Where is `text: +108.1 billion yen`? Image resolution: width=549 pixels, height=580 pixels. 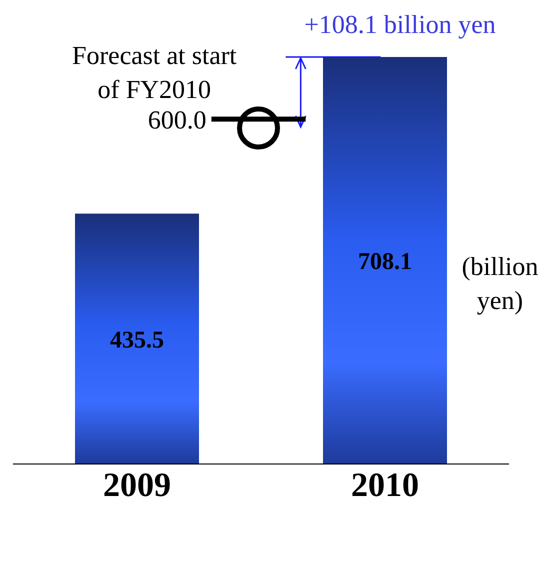 text: +108.1 billion yen is located at coordinates (400, 24).